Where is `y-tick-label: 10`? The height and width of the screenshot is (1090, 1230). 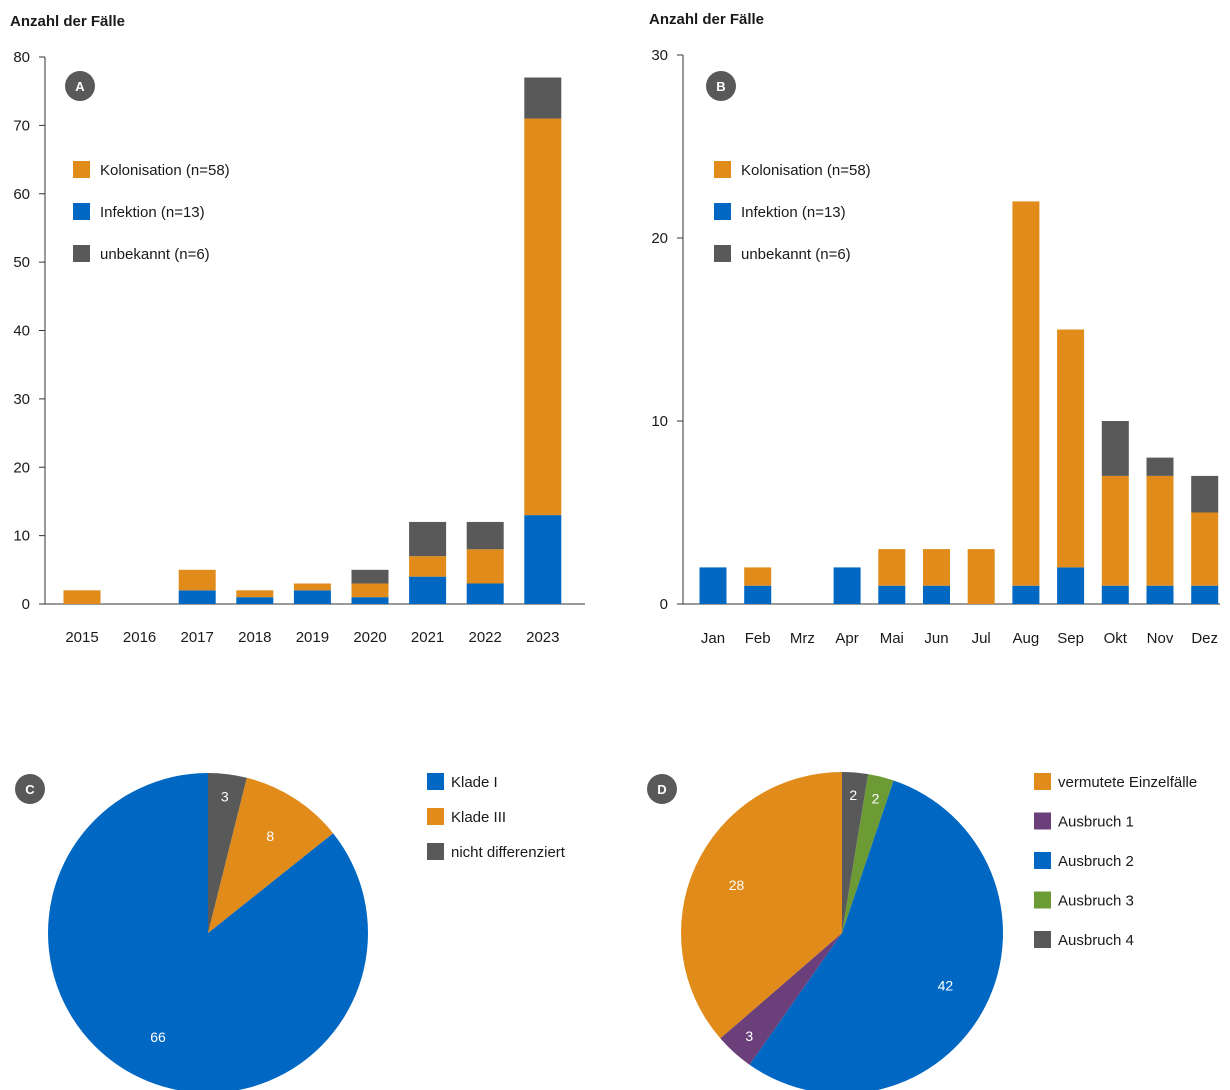 y-tick-label: 10 is located at coordinates (21, 536).